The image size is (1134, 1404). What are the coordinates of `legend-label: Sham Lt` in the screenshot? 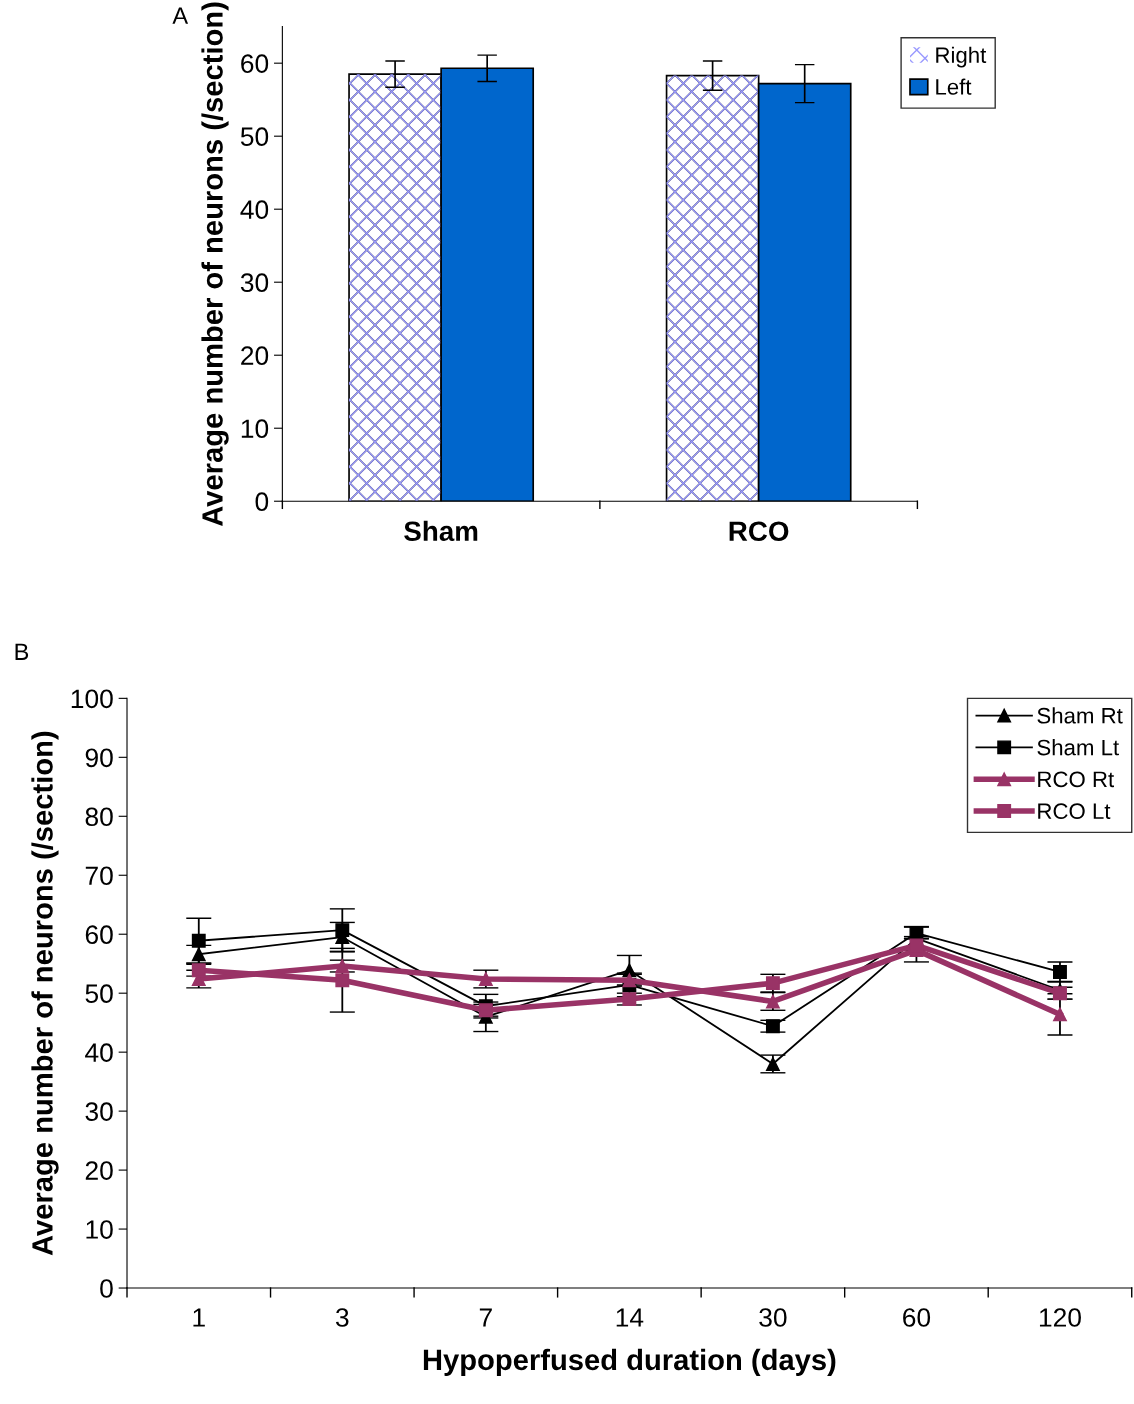 It's located at (1078, 747).